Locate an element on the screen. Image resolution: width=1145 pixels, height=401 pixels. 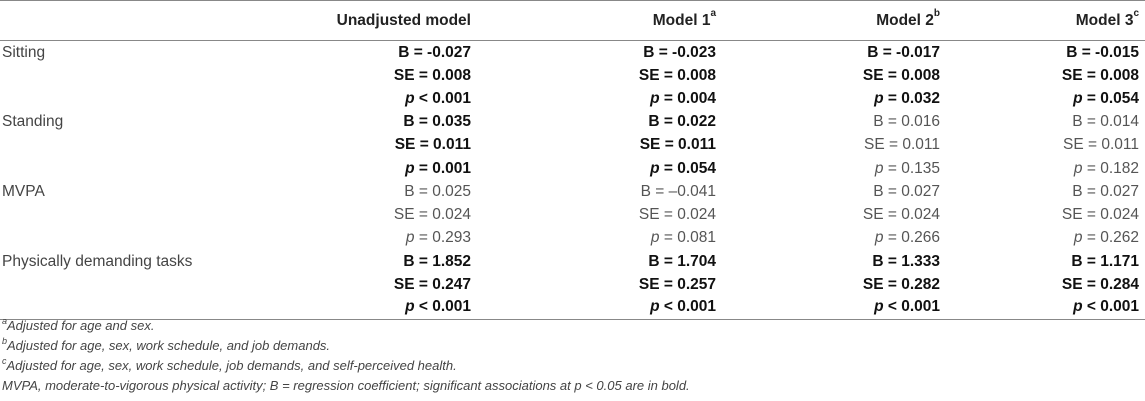
standard-error-cell: SE = 0.008 is located at coordinates (677, 75).